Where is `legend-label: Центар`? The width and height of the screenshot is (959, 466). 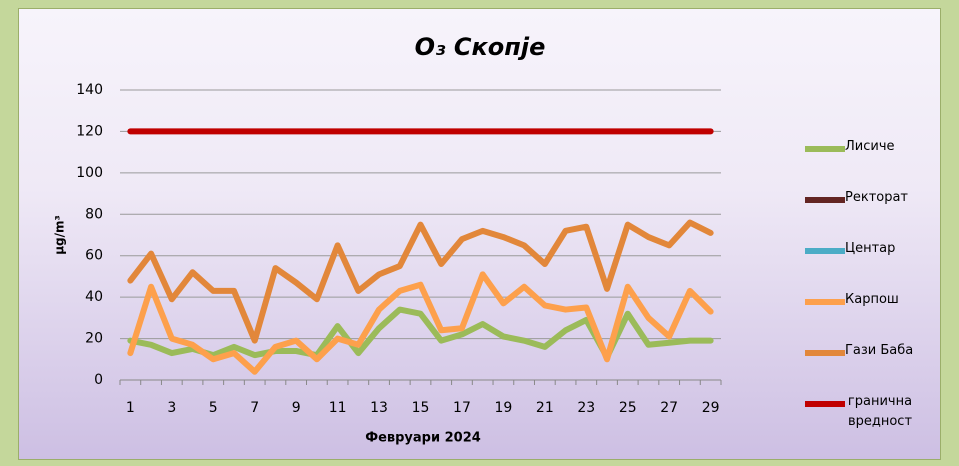
legend-label: Центар is located at coordinates (870, 248).